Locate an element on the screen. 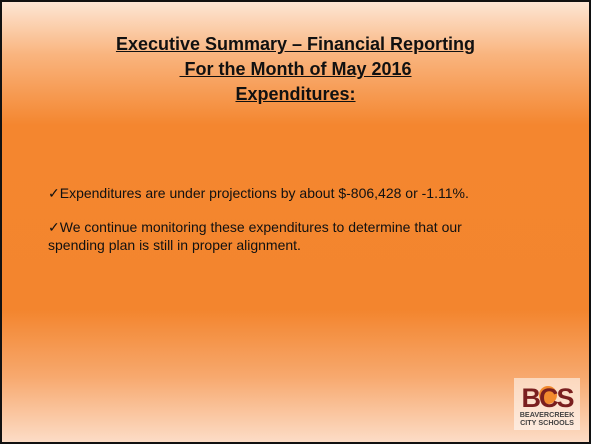  title-line: Executive Summary – Financial Reporting is located at coordinates (295, 44).